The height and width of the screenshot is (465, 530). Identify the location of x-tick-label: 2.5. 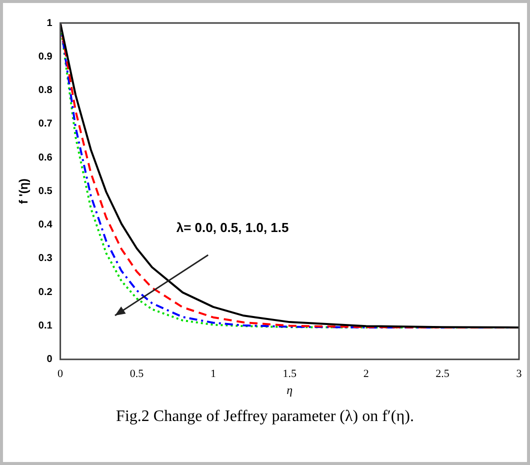
(443, 374).